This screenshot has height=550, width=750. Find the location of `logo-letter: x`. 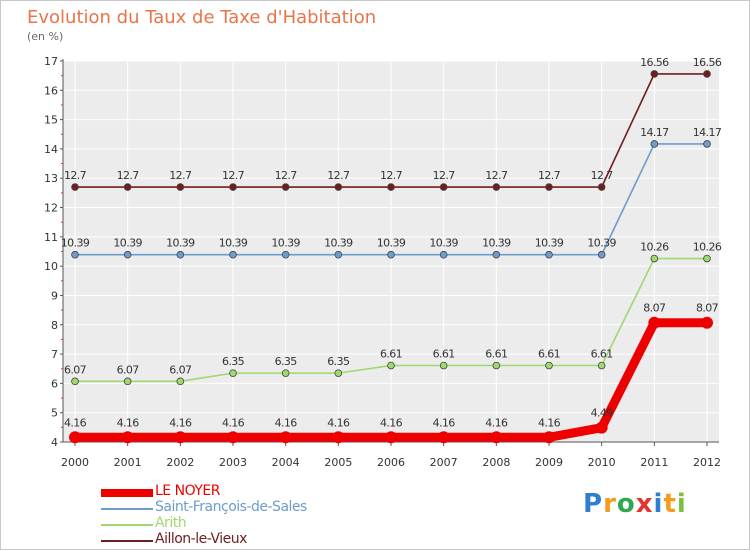

logo-letter: x is located at coordinates (644, 504).